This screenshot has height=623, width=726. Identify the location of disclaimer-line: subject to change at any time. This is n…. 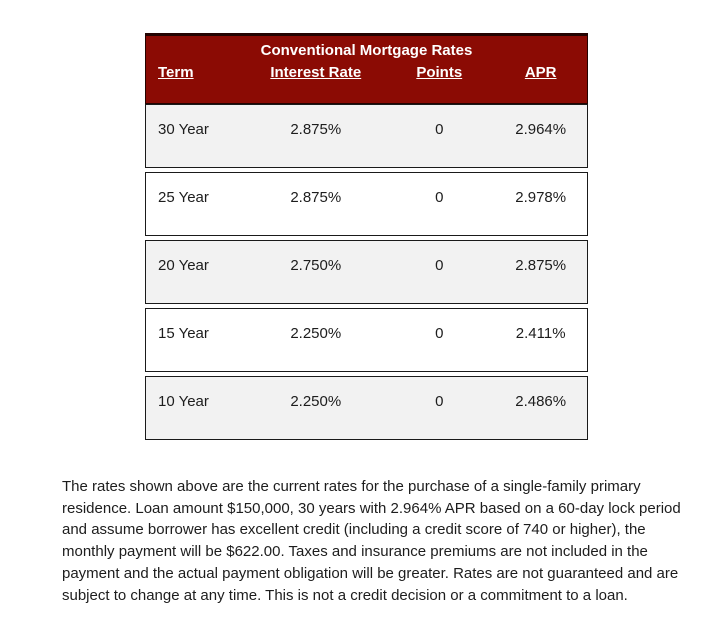
(345, 595).